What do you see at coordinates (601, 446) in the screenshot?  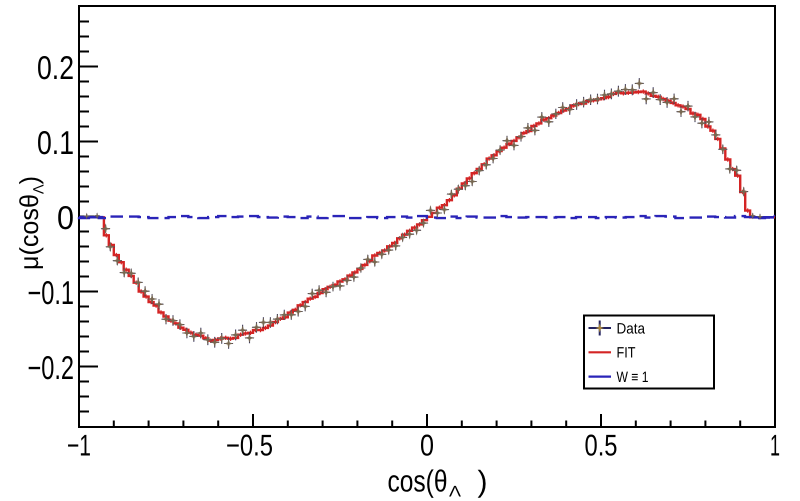 I see `svg-text: 0.5` at bounding box center [601, 446].